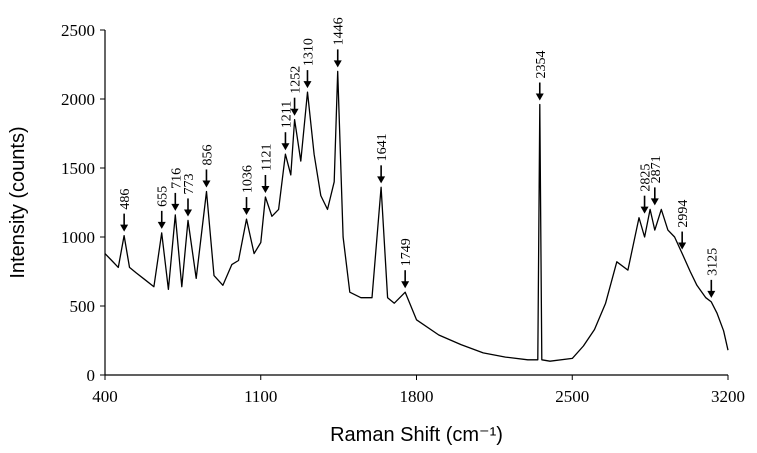  Describe the element at coordinates (78, 168) in the screenshot. I see `y-tick-label: 1500` at that location.